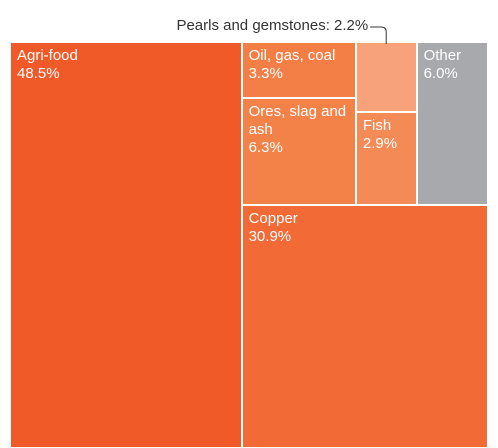 The width and height of the screenshot is (498, 448). Describe the element at coordinates (297, 120) in the screenshot. I see `cell-label: Ores, slag and ash` at that location.